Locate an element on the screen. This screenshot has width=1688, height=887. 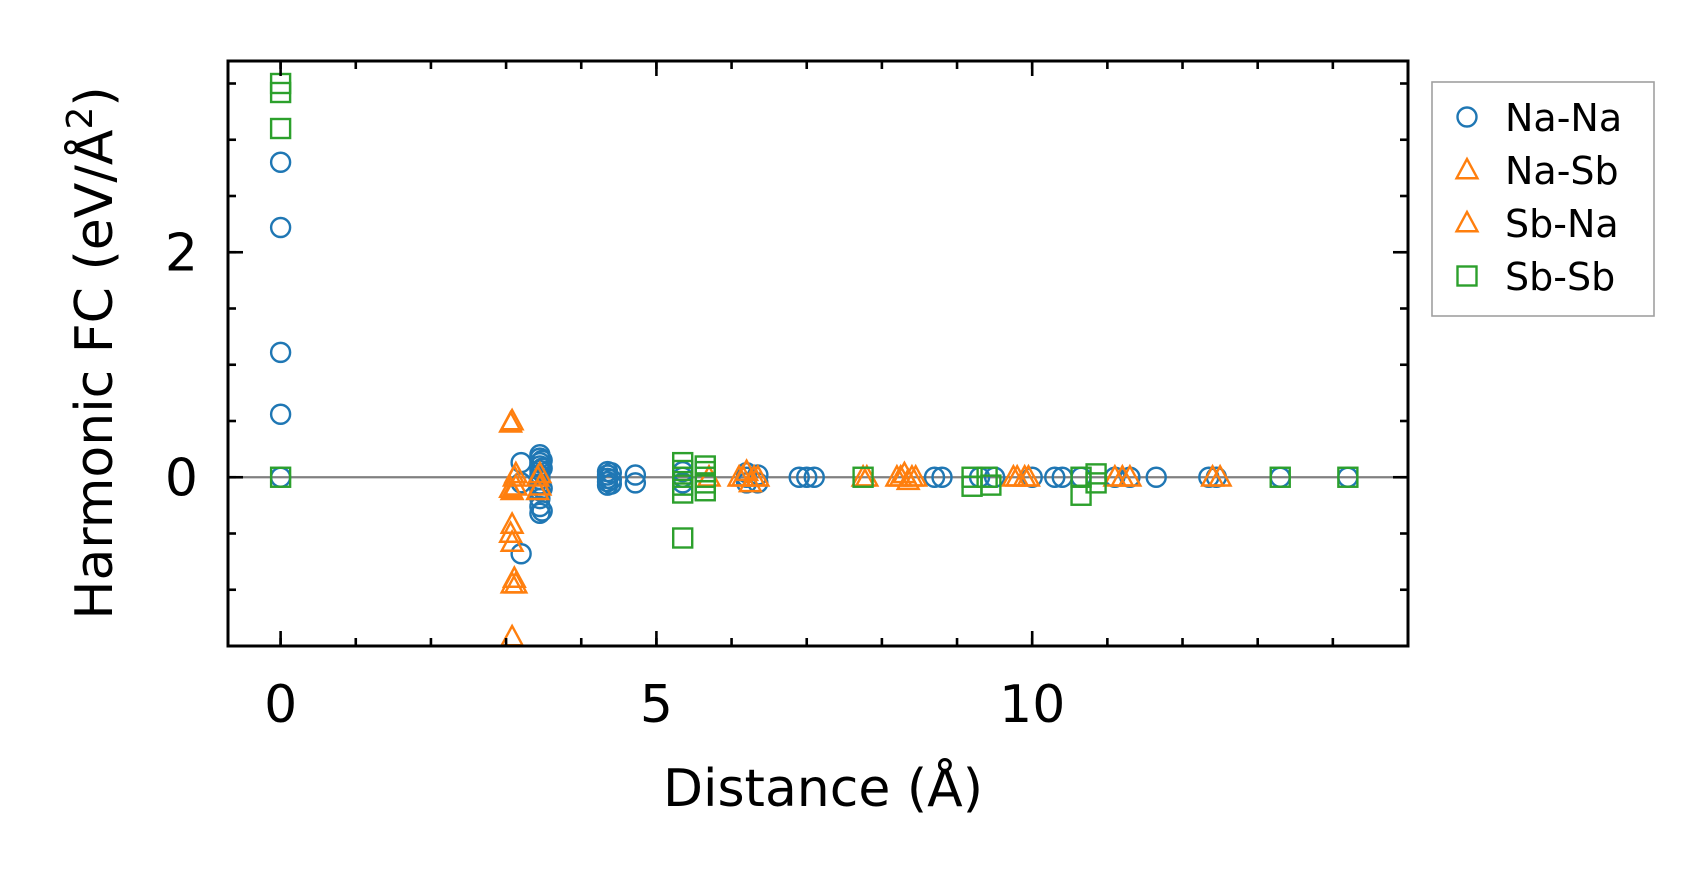
y-tick-label: 2 is located at coordinates (181, 253).